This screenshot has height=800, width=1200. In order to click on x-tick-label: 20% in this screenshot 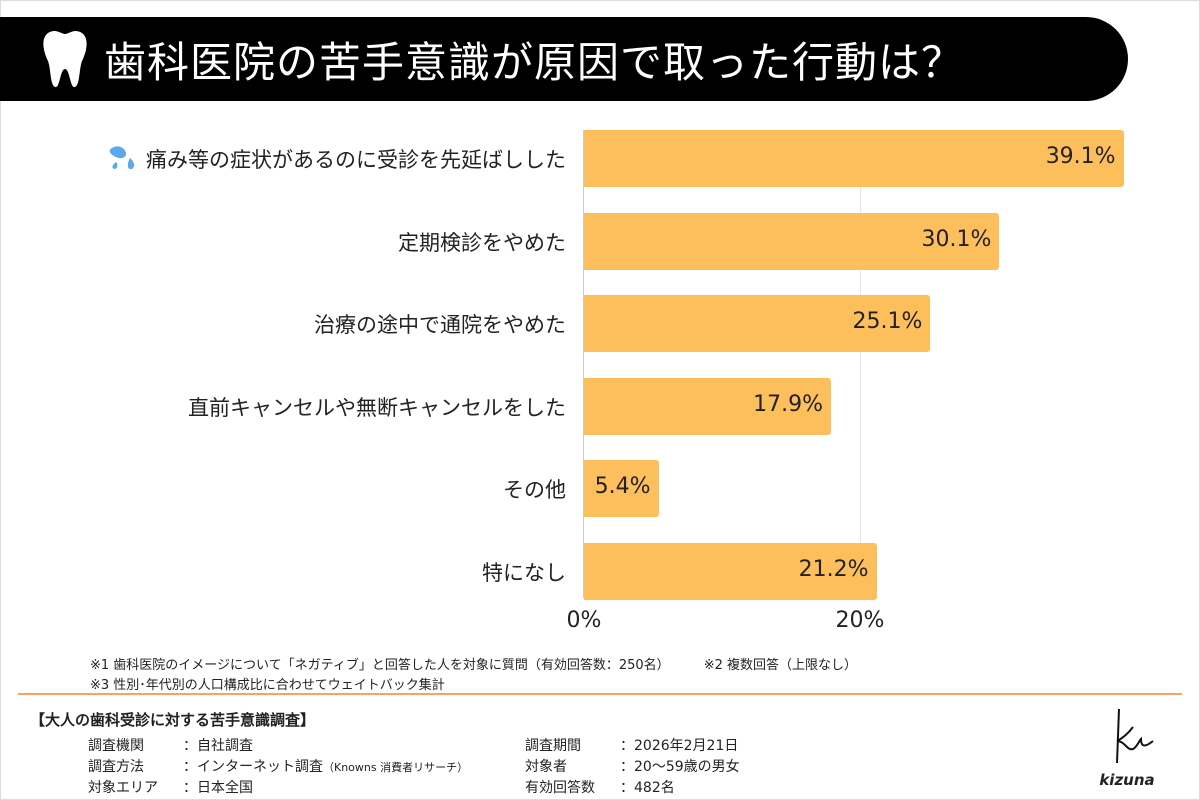, I will do `click(860, 620)`.